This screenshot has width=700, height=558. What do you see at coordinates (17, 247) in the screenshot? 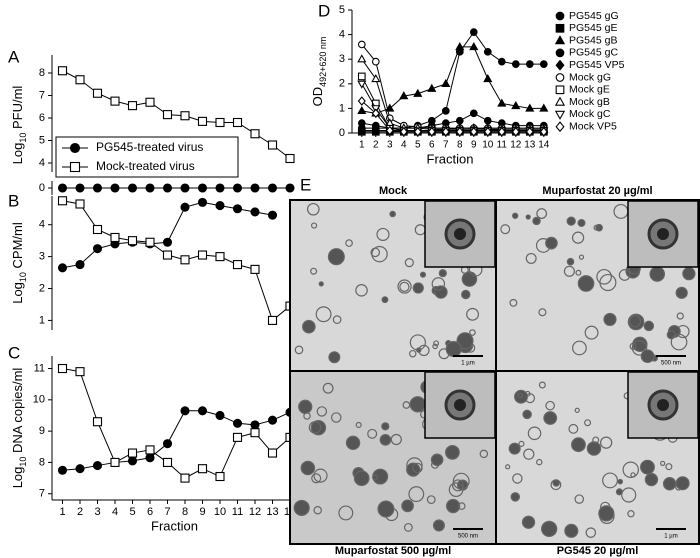
I see `y-label-rest: CPM/ml` at bounding box center [17, 247].